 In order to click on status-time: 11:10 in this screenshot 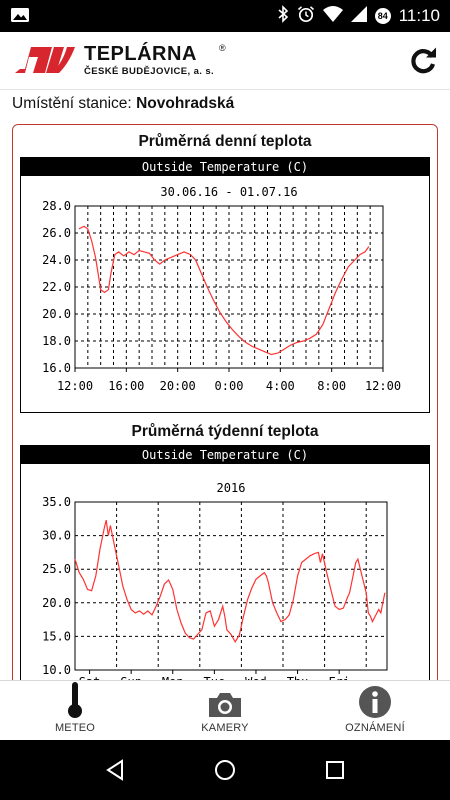, I will do `click(419, 15)`.